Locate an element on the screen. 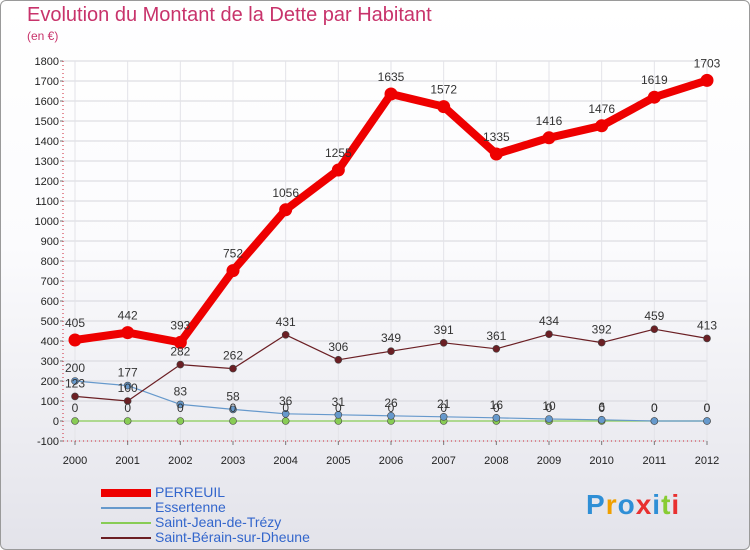  data-label-saint-berain-sur-dheune: 391 is located at coordinates (444, 330).